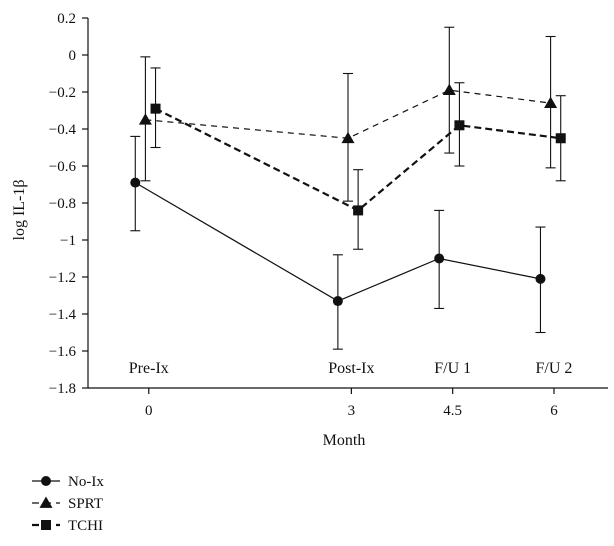 This screenshot has width=614, height=546. Describe the element at coordinates (554, 411) in the screenshot. I see `x-tick-label: 6` at that location.